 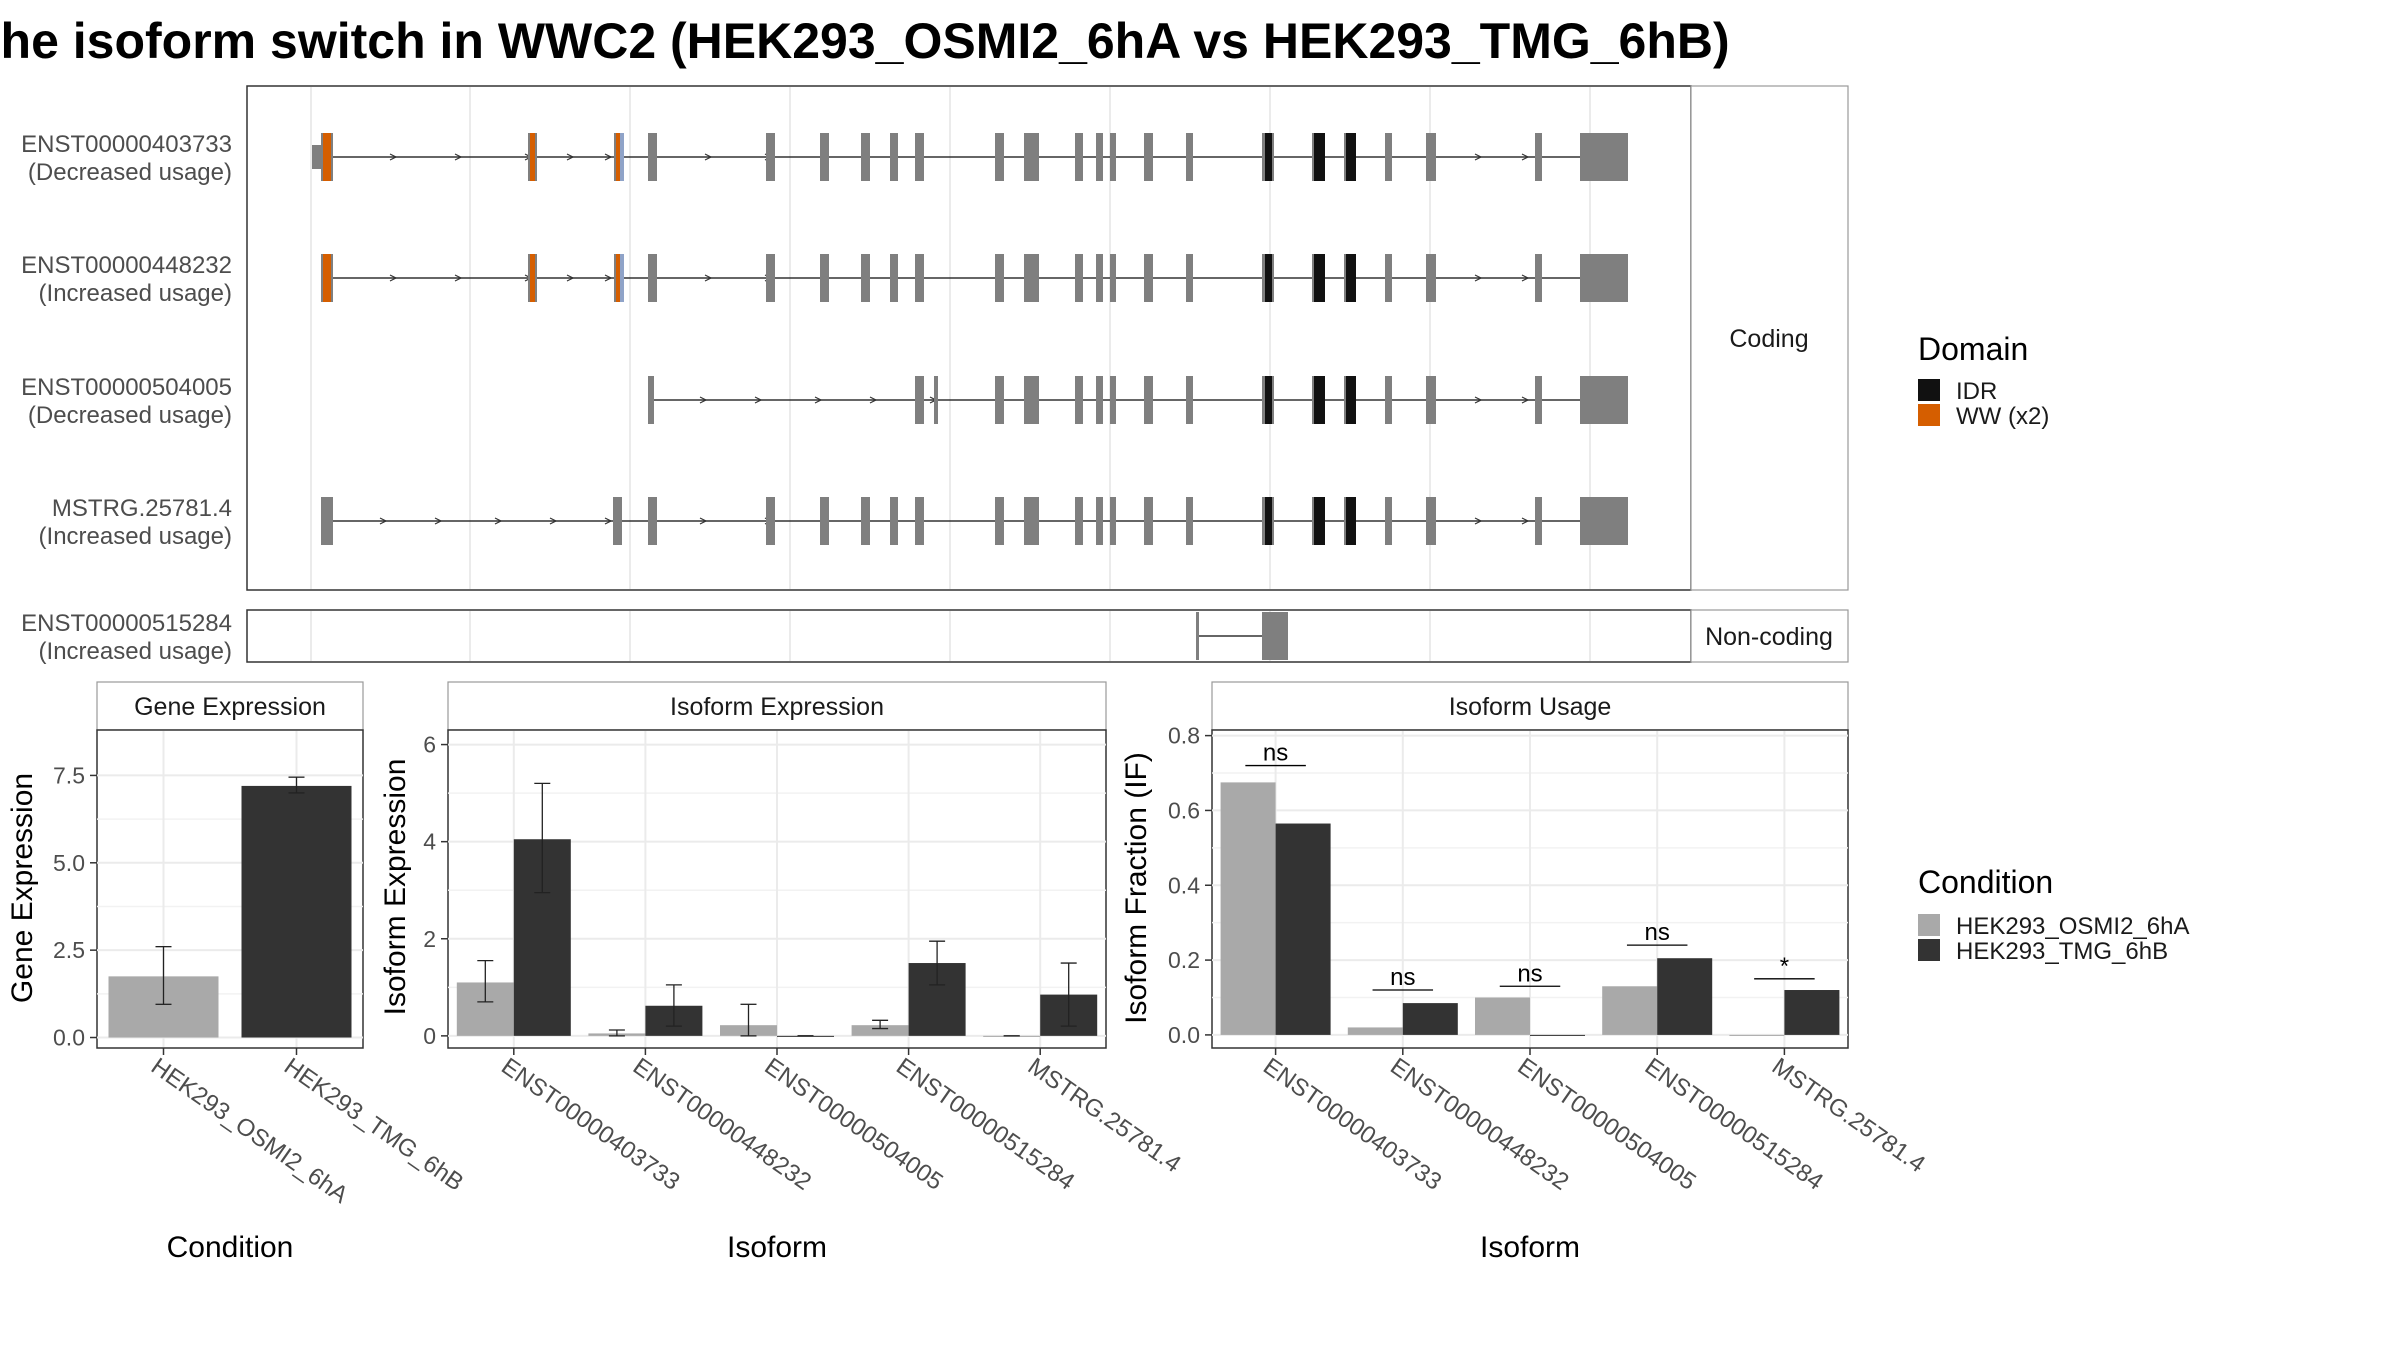 What do you see at coordinates (1812, 1012) in the screenshot?
I see `bar-MSTRG.25781.4-tmg` at bounding box center [1812, 1012].